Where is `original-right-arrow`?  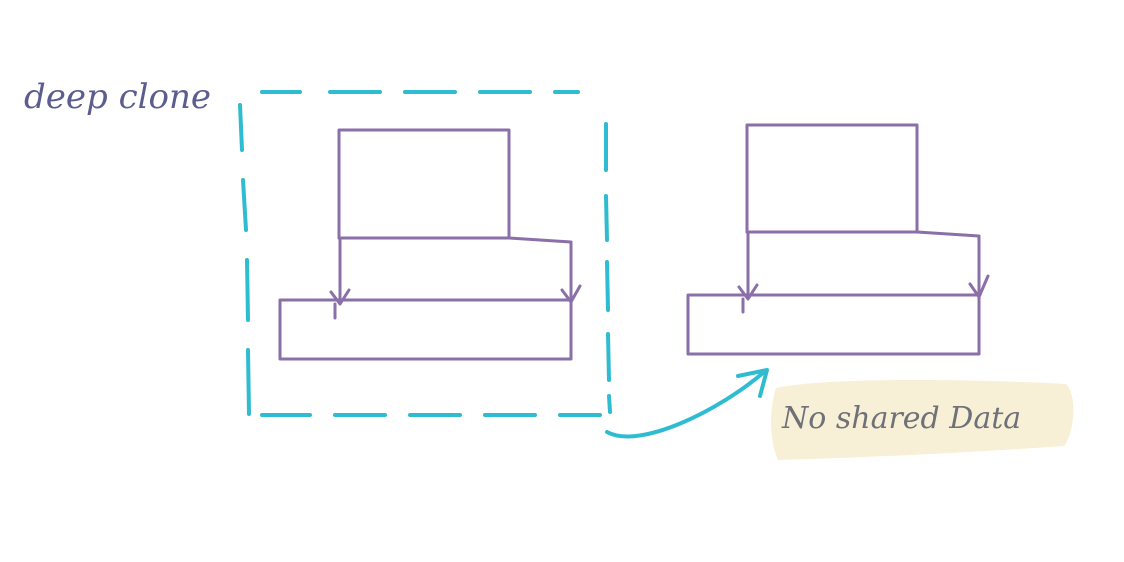
original-right-arrow is located at coordinates (571, 273).